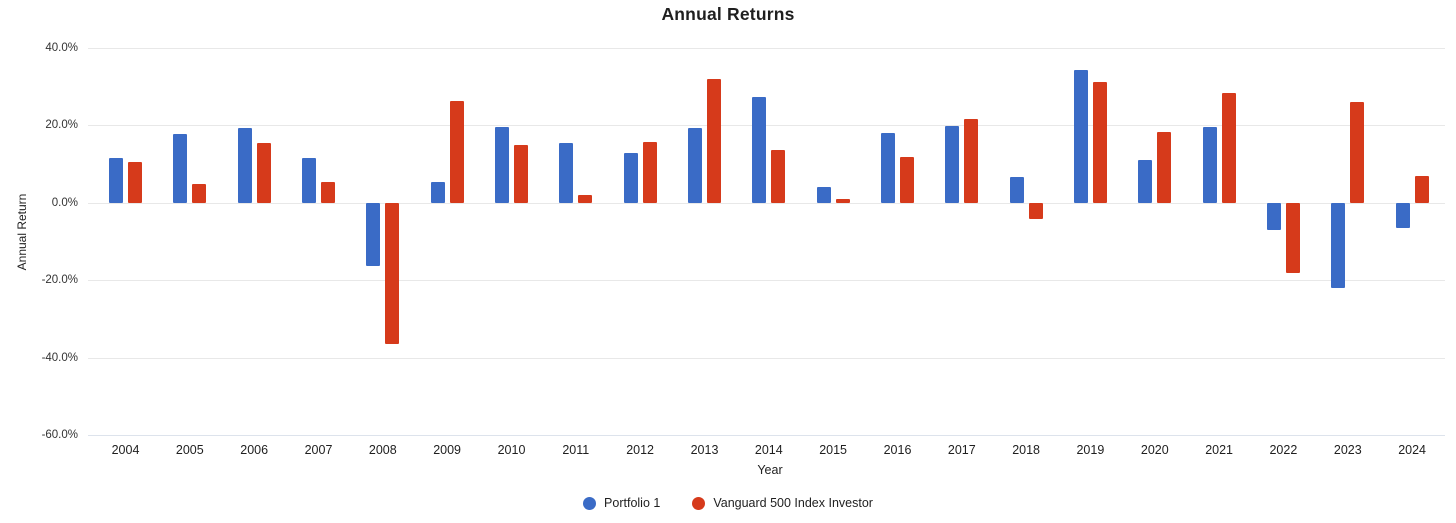 The height and width of the screenshot is (523, 1456). Describe the element at coordinates (576, 450) in the screenshot. I see `x-tick-label-2011: 2011` at that location.